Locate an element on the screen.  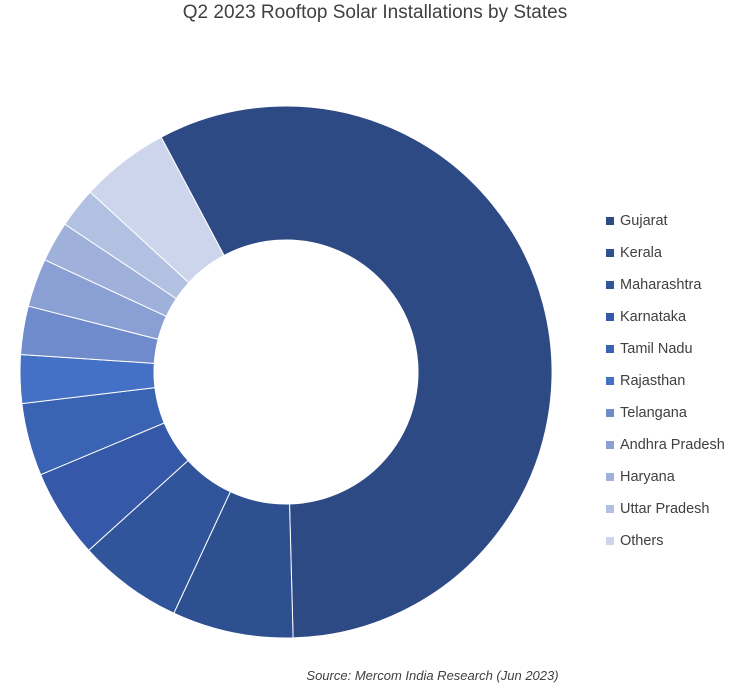
legend-label: Rajasthan is located at coordinates (653, 381).